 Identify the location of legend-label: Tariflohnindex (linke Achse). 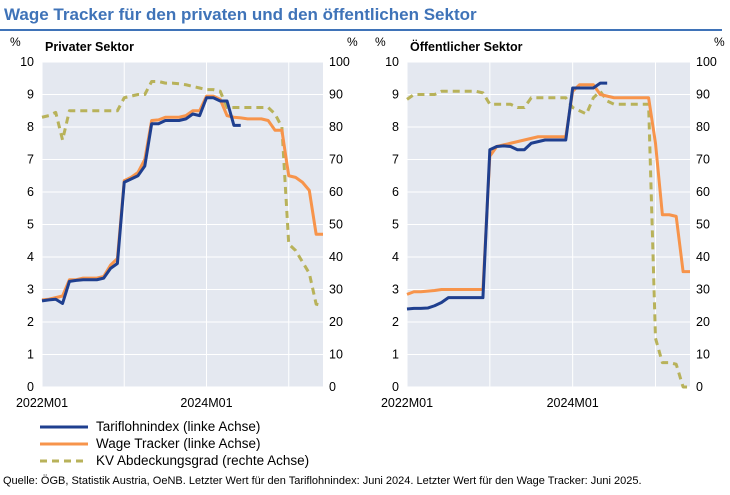
(178, 426).